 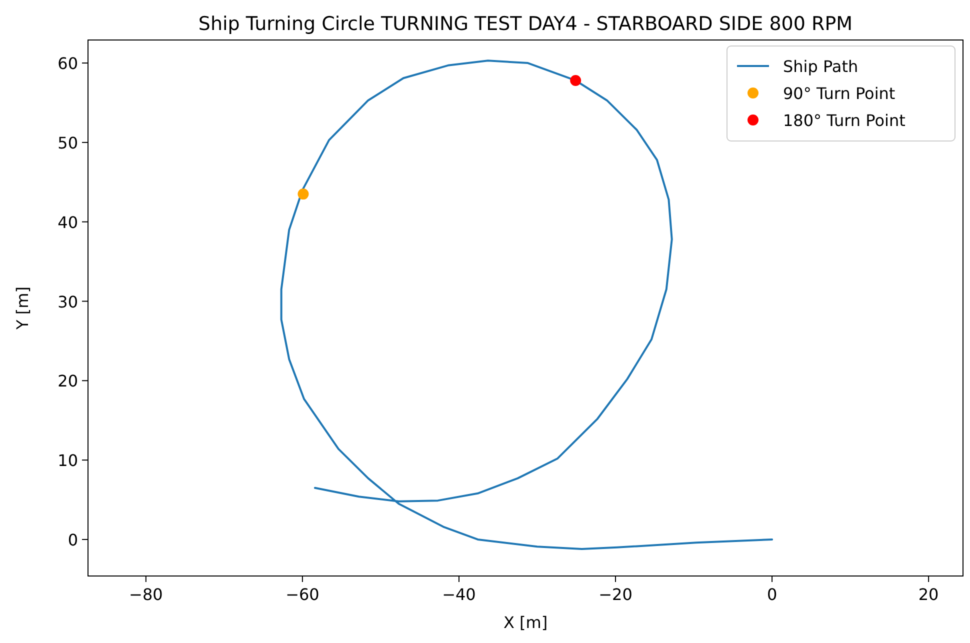 What do you see at coordinates (772, 594) in the screenshot?
I see `x-tick-label: 0` at bounding box center [772, 594].